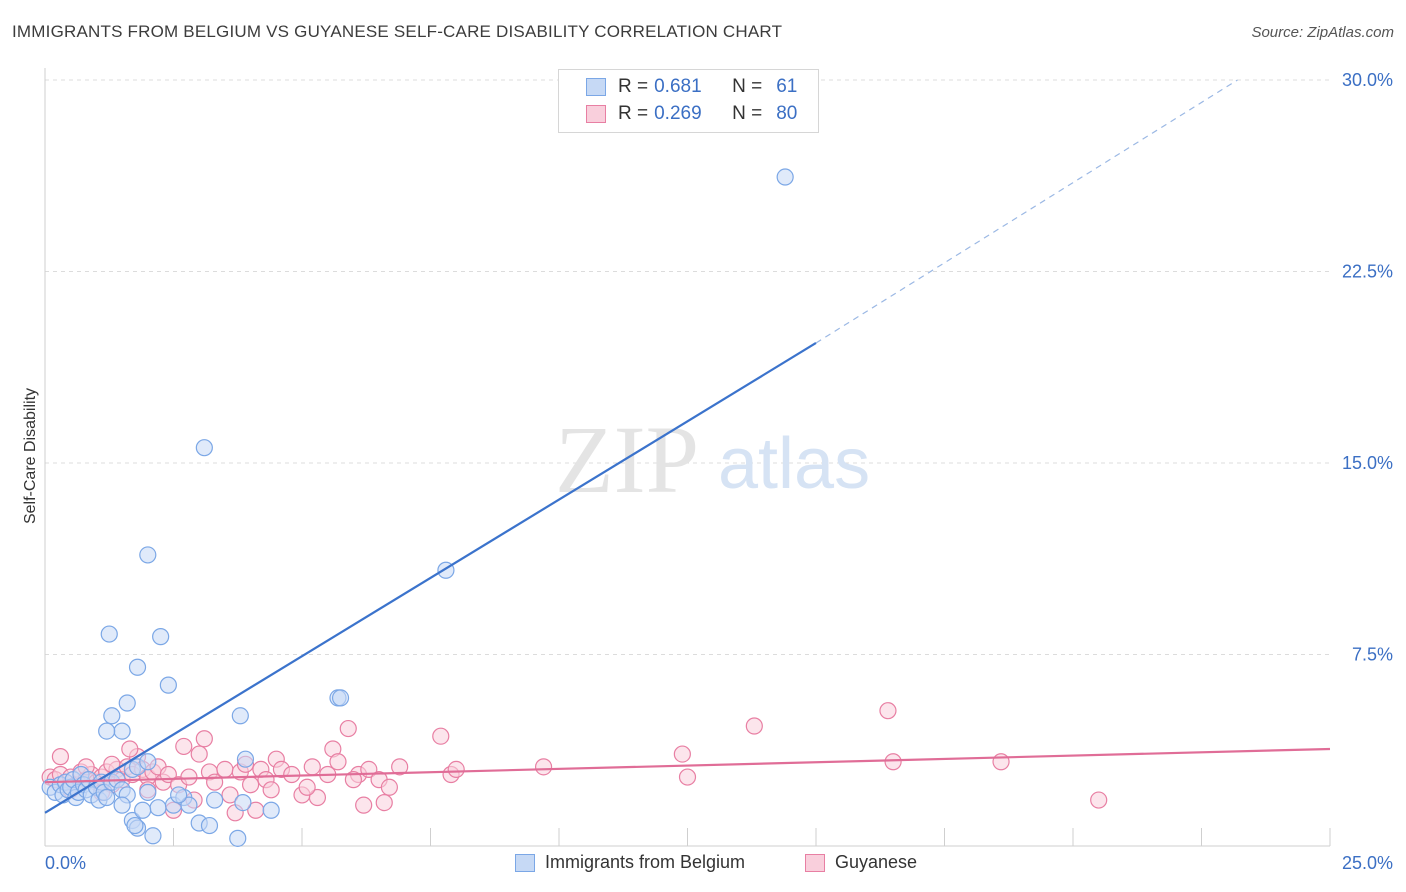 The width and height of the screenshot is (1406, 892). I want to click on x-tick-label: 0.0%, so click(65, 863).